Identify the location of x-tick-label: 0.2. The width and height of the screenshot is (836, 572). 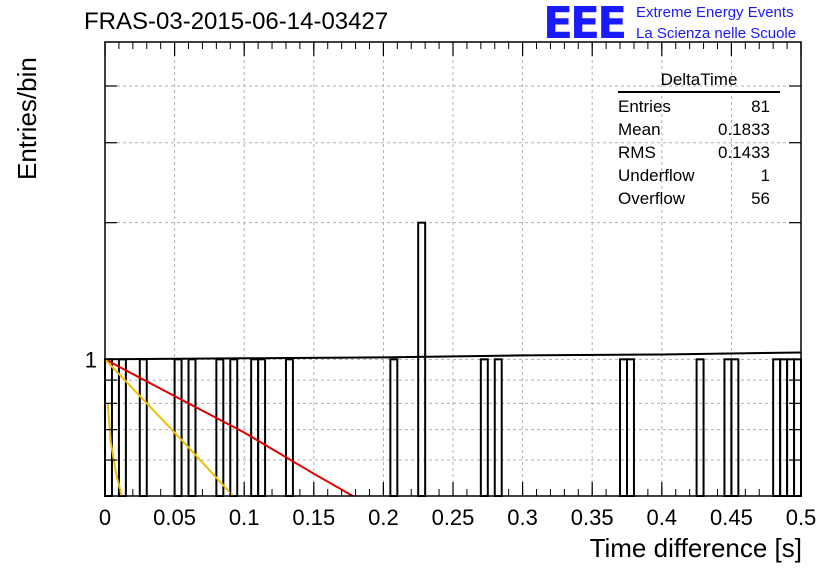
(383, 517).